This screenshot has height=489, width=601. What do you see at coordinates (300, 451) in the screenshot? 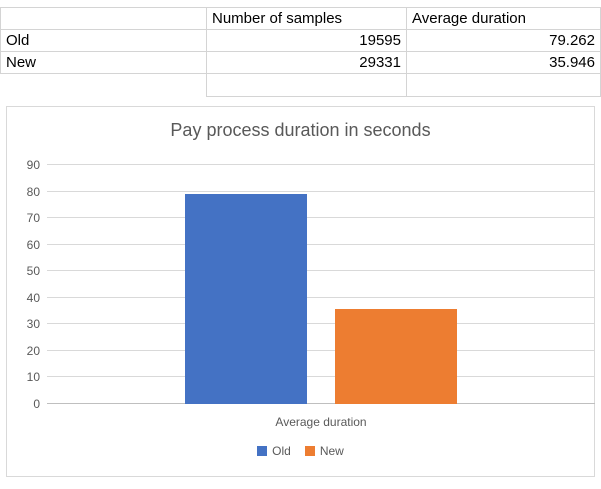
I see `chart-legend: Old New` at bounding box center [300, 451].